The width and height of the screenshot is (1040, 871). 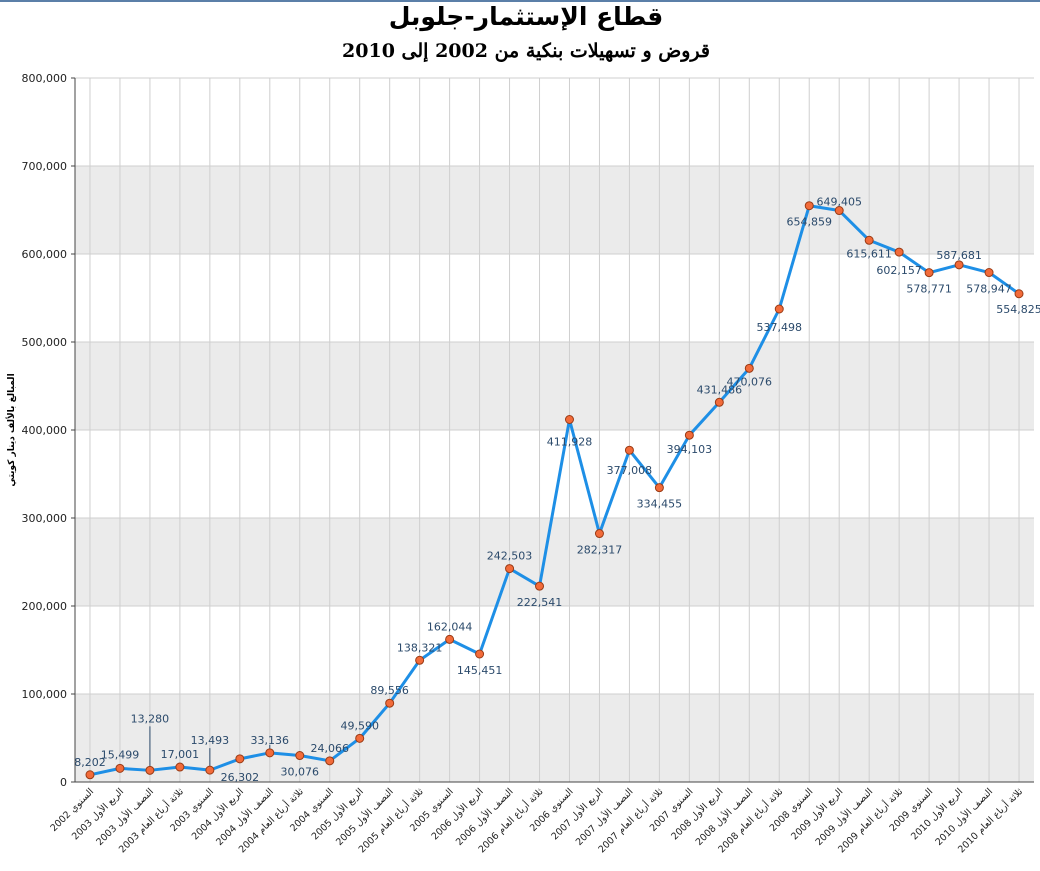 I want to click on y-tick-label: 600,000, so click(x=45, y=254).